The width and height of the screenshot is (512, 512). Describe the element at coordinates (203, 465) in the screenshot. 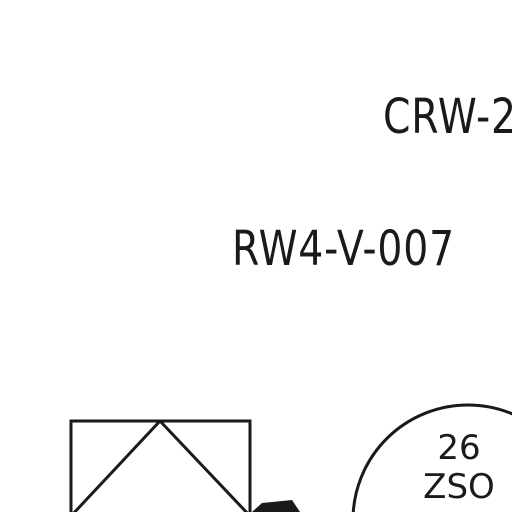

I see `valve-right-diagonal` at that location.